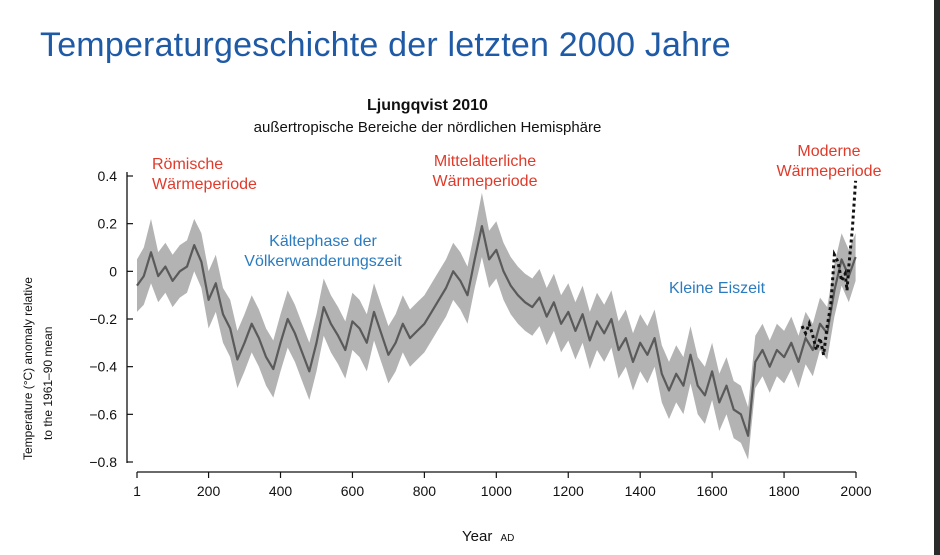  Describe the element at coordinates (829, 161) in the screenshot. I see `annotation-modern: Moderne Wärmeperiode` at that location.